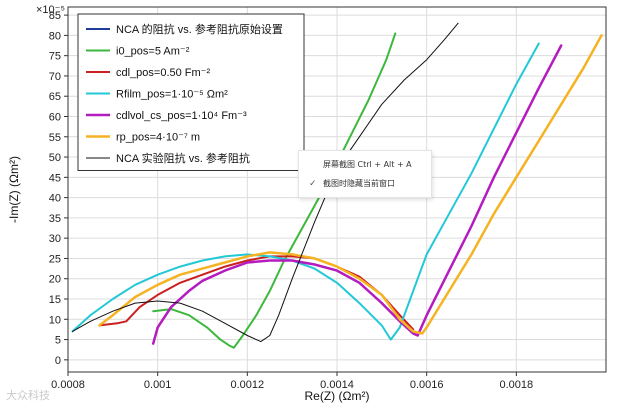  I want to click on y-tick-label: 30, so click(55, 239).